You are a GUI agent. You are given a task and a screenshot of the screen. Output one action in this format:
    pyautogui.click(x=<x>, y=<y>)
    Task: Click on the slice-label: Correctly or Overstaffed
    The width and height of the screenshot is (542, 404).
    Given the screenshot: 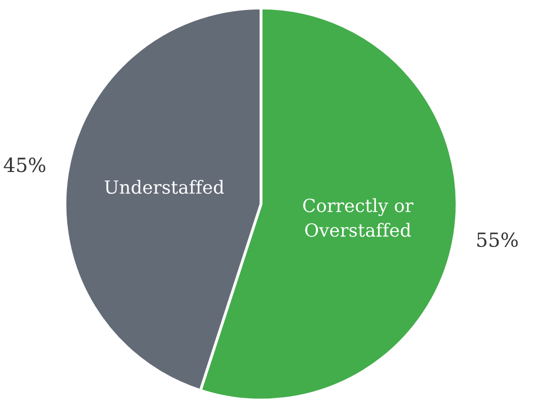 What is the action you would take?
    pyautogui.click(x=358, y=217)
    